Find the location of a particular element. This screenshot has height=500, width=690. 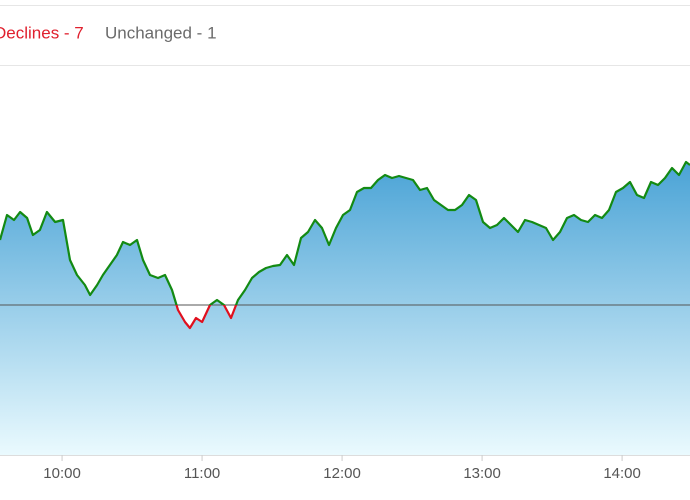

header-bar is located at coordinates (345, 32).